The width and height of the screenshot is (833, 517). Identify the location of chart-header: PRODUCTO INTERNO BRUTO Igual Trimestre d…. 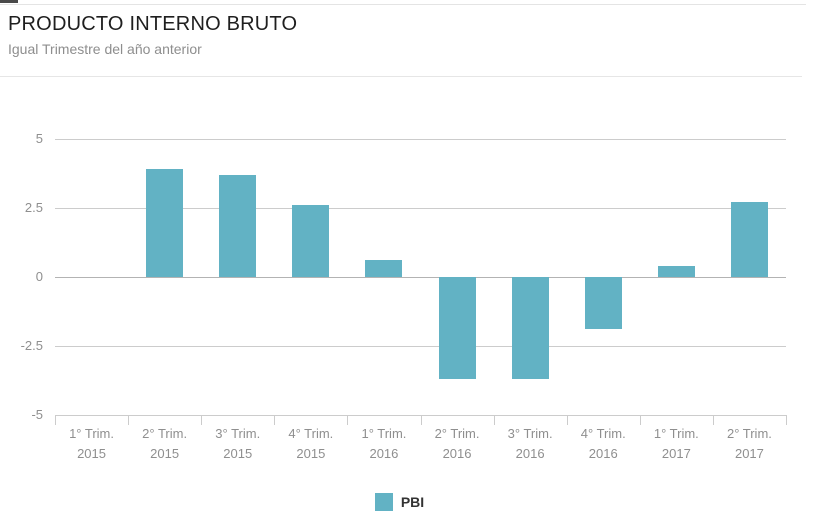
(152, 34).